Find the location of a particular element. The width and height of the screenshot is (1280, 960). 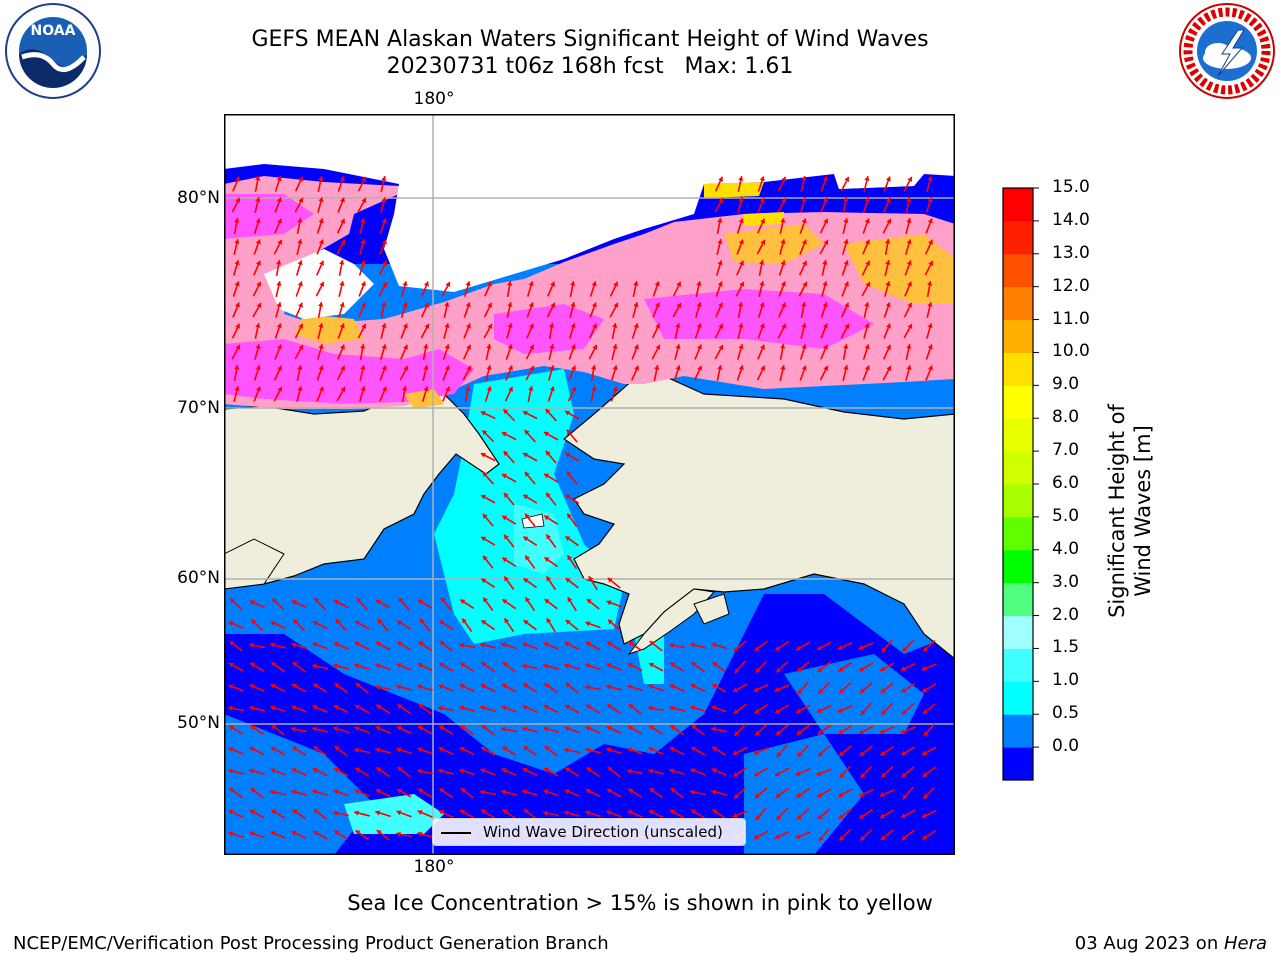

colorbar-tick-label: 6.0 is located at coordinates (1066, 483).